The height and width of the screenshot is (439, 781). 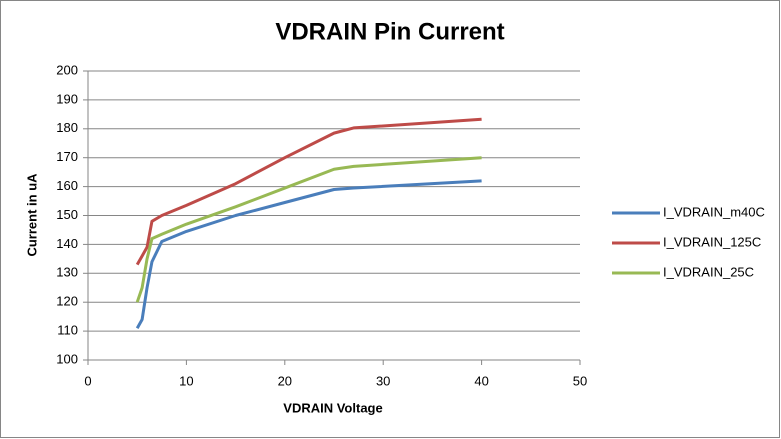 What do you see at coordinates (186, 380) in the screenshot?
I see `x-tick-label: 10` at bounding box center [186, 380].